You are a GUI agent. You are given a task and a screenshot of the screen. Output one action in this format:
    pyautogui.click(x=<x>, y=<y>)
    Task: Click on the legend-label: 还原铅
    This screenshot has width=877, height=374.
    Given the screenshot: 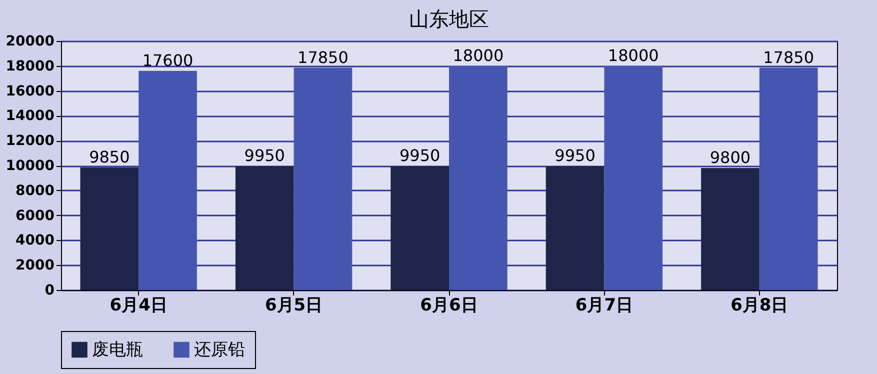 What is the action you would take?
    pyautogui.click(x=219, y=350)
    